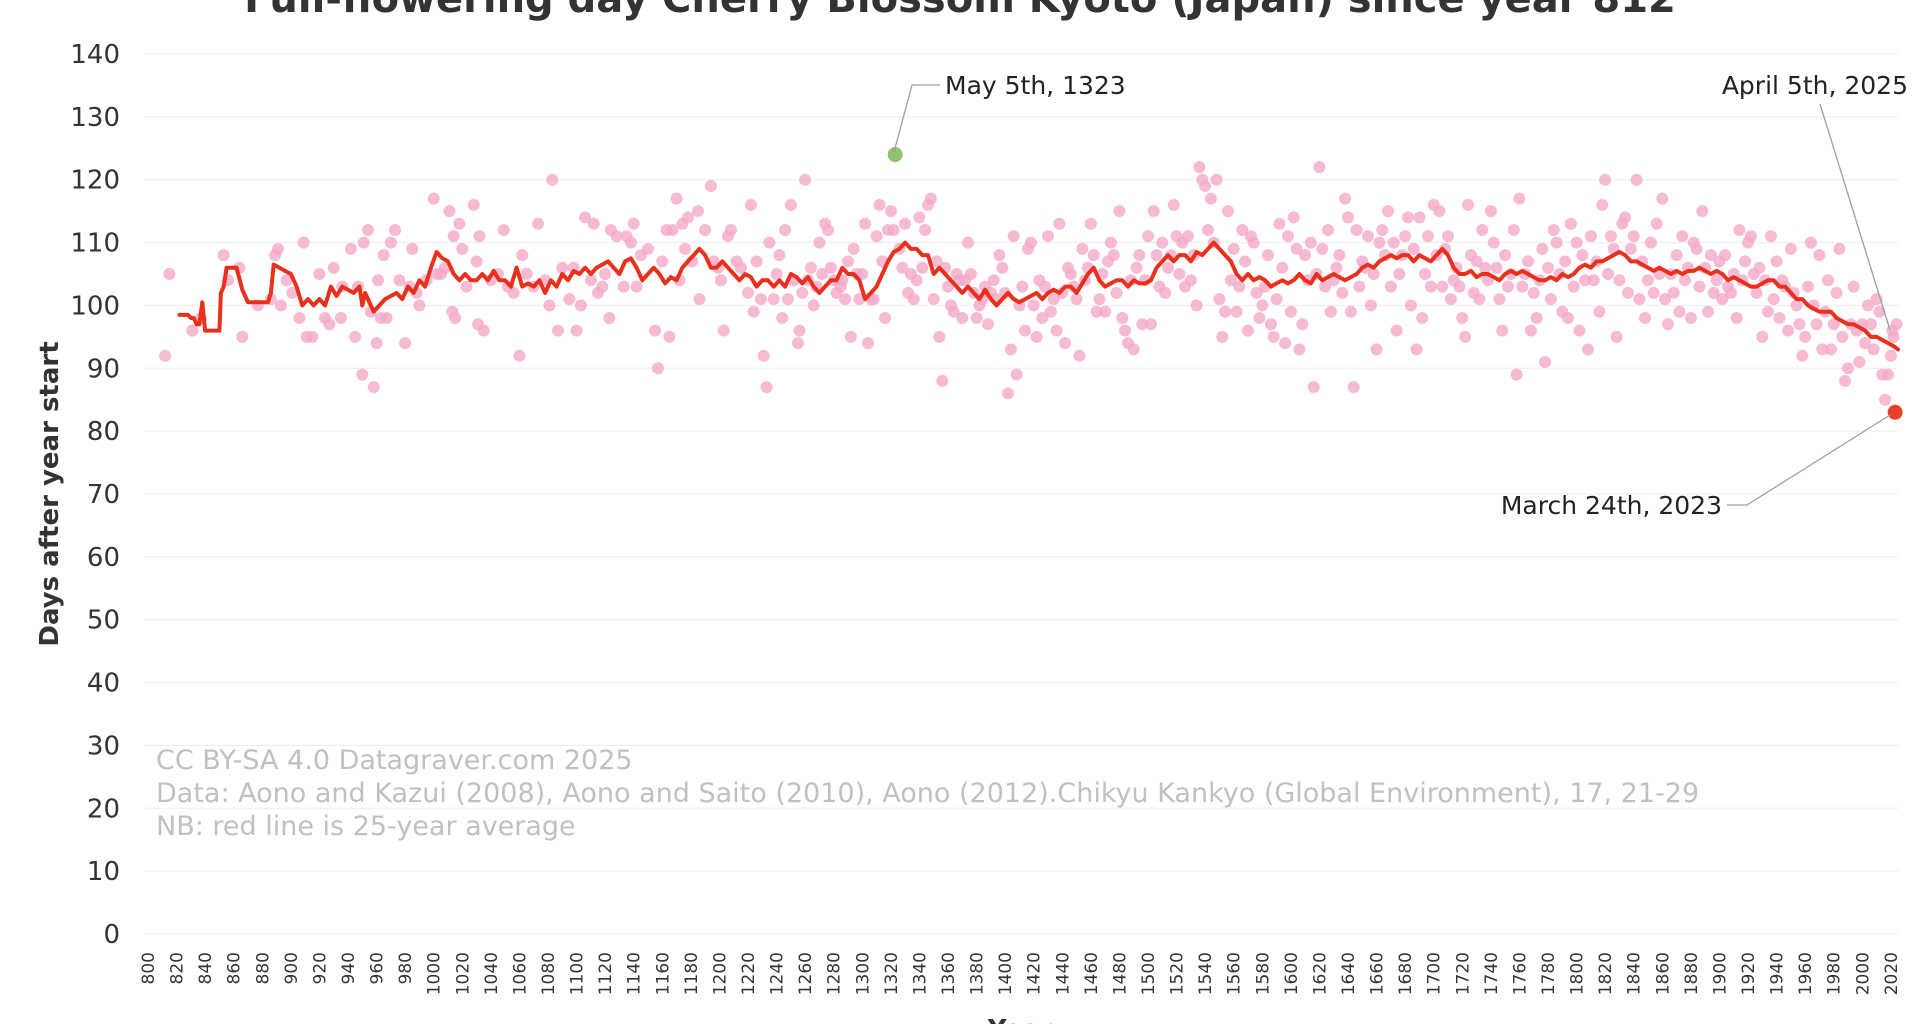 The height and width of the screenshot is (1028, 1920). What do you see at coordinates (1549, 973) in the screenshot?
I see `x-tick-label: 1780` at bounding box center [1549, 973].